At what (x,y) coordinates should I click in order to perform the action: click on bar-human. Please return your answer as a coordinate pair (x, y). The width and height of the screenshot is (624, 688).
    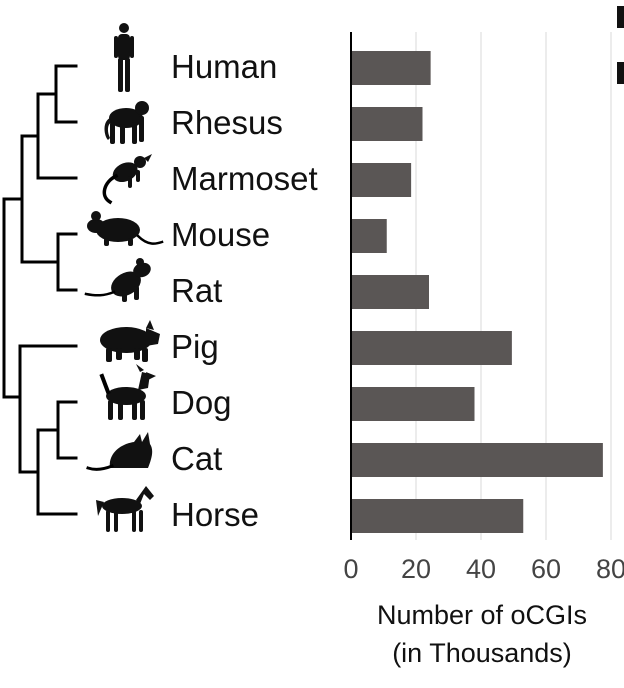
    Looking at the image, I should click on (391, 68).